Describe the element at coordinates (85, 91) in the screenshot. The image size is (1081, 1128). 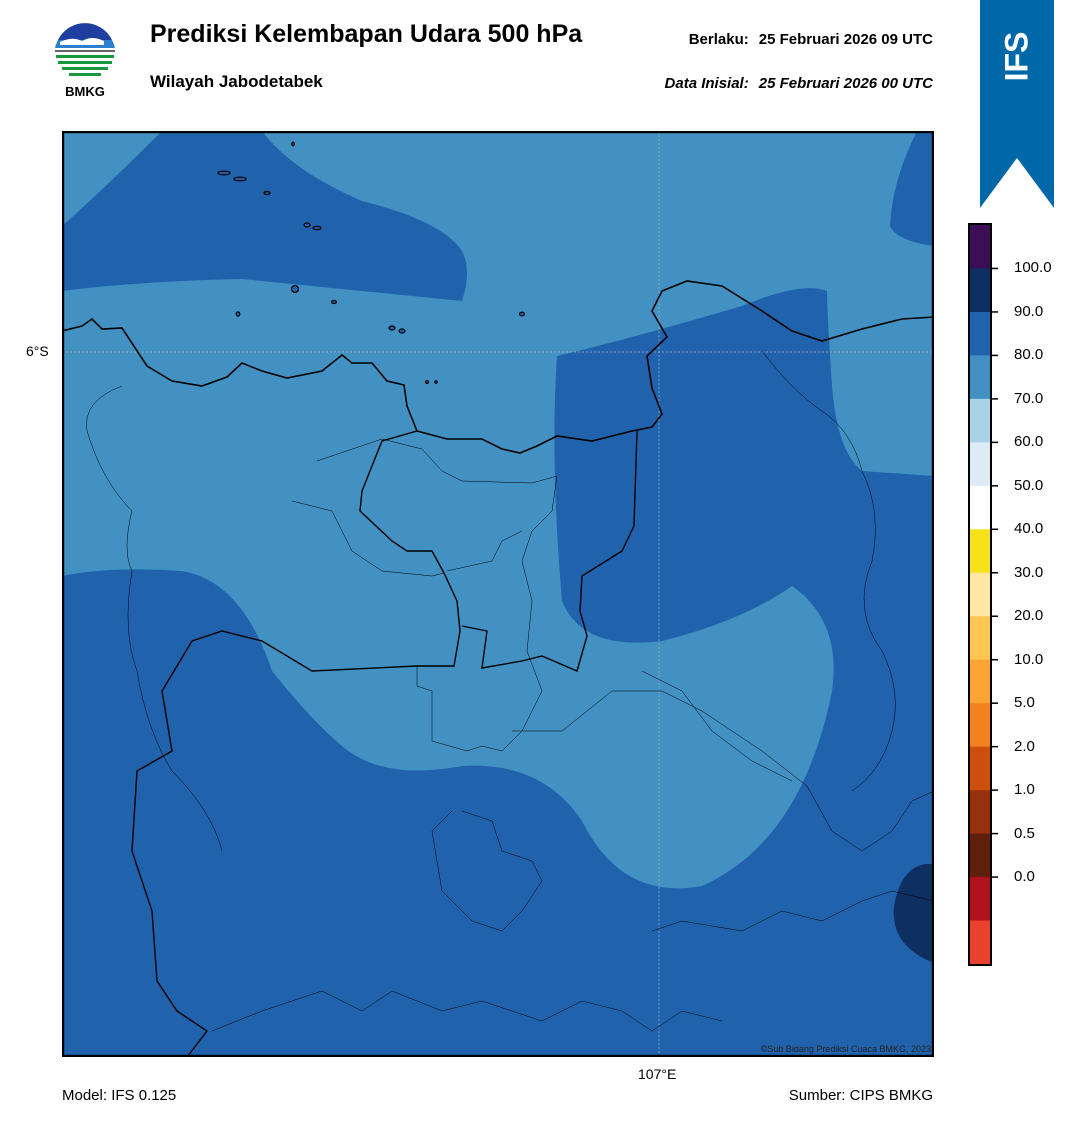
I see `logo-text: BMKG` at that location.